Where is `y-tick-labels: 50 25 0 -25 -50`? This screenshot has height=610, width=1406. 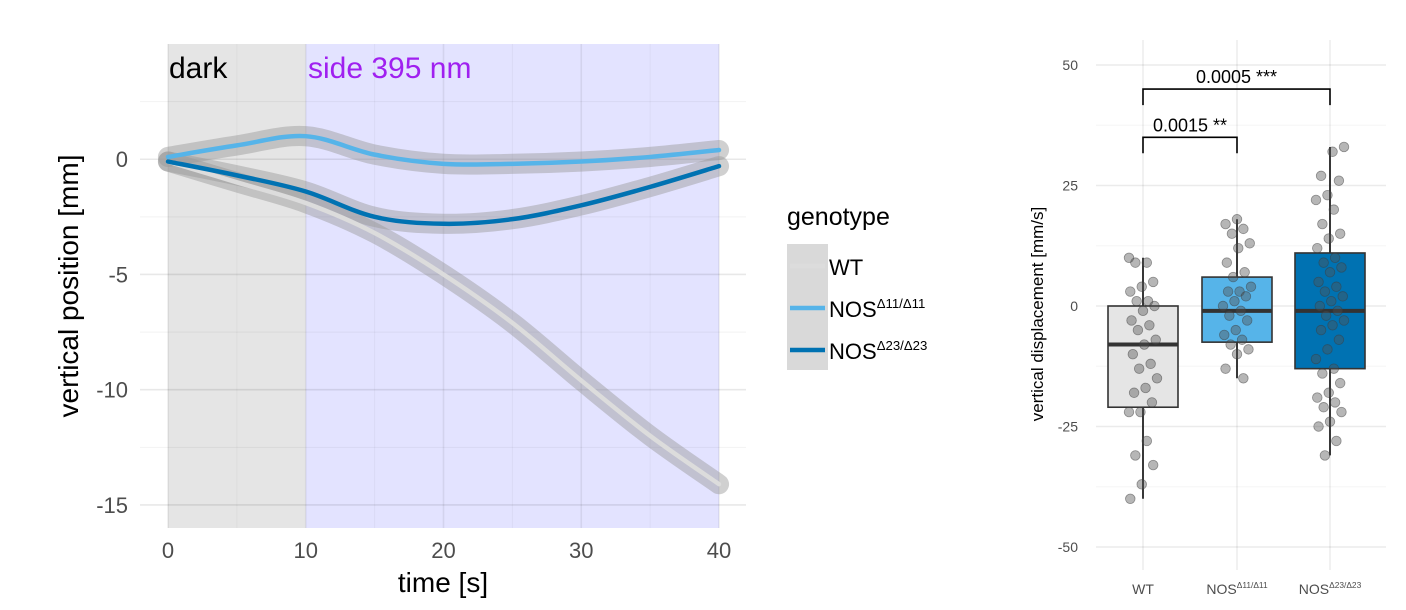
y-tick-labels: 50 25 0 -25 -50 is located at coordinates (1068, 306).